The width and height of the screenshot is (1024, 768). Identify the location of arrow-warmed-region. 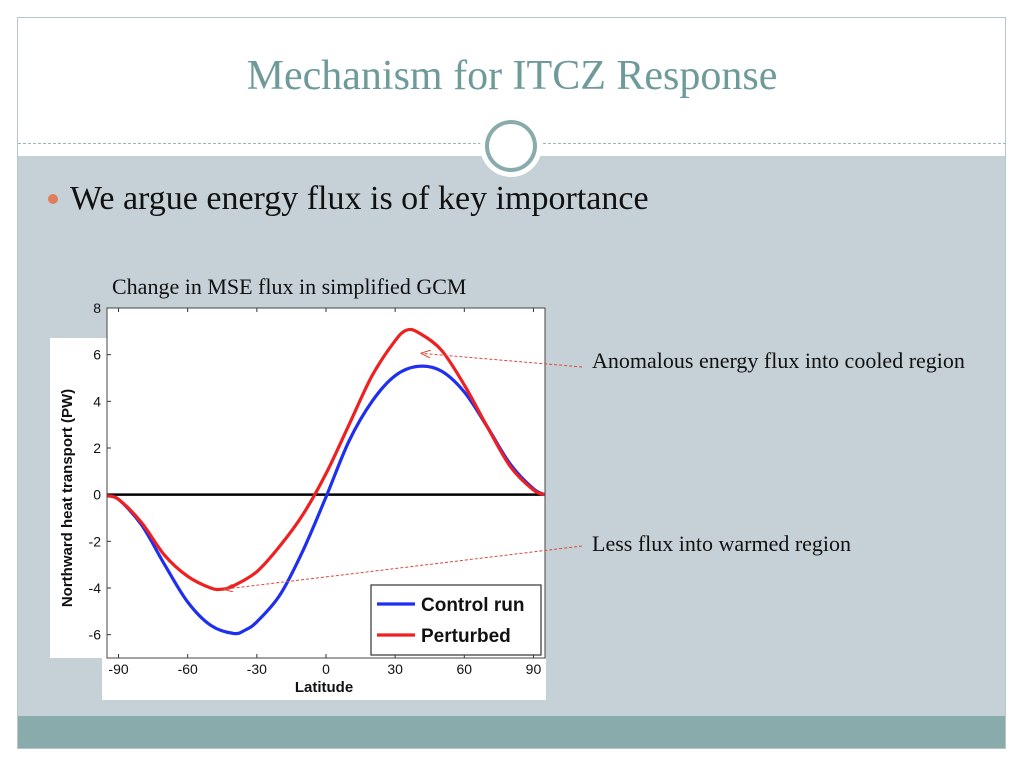
(403, 567).